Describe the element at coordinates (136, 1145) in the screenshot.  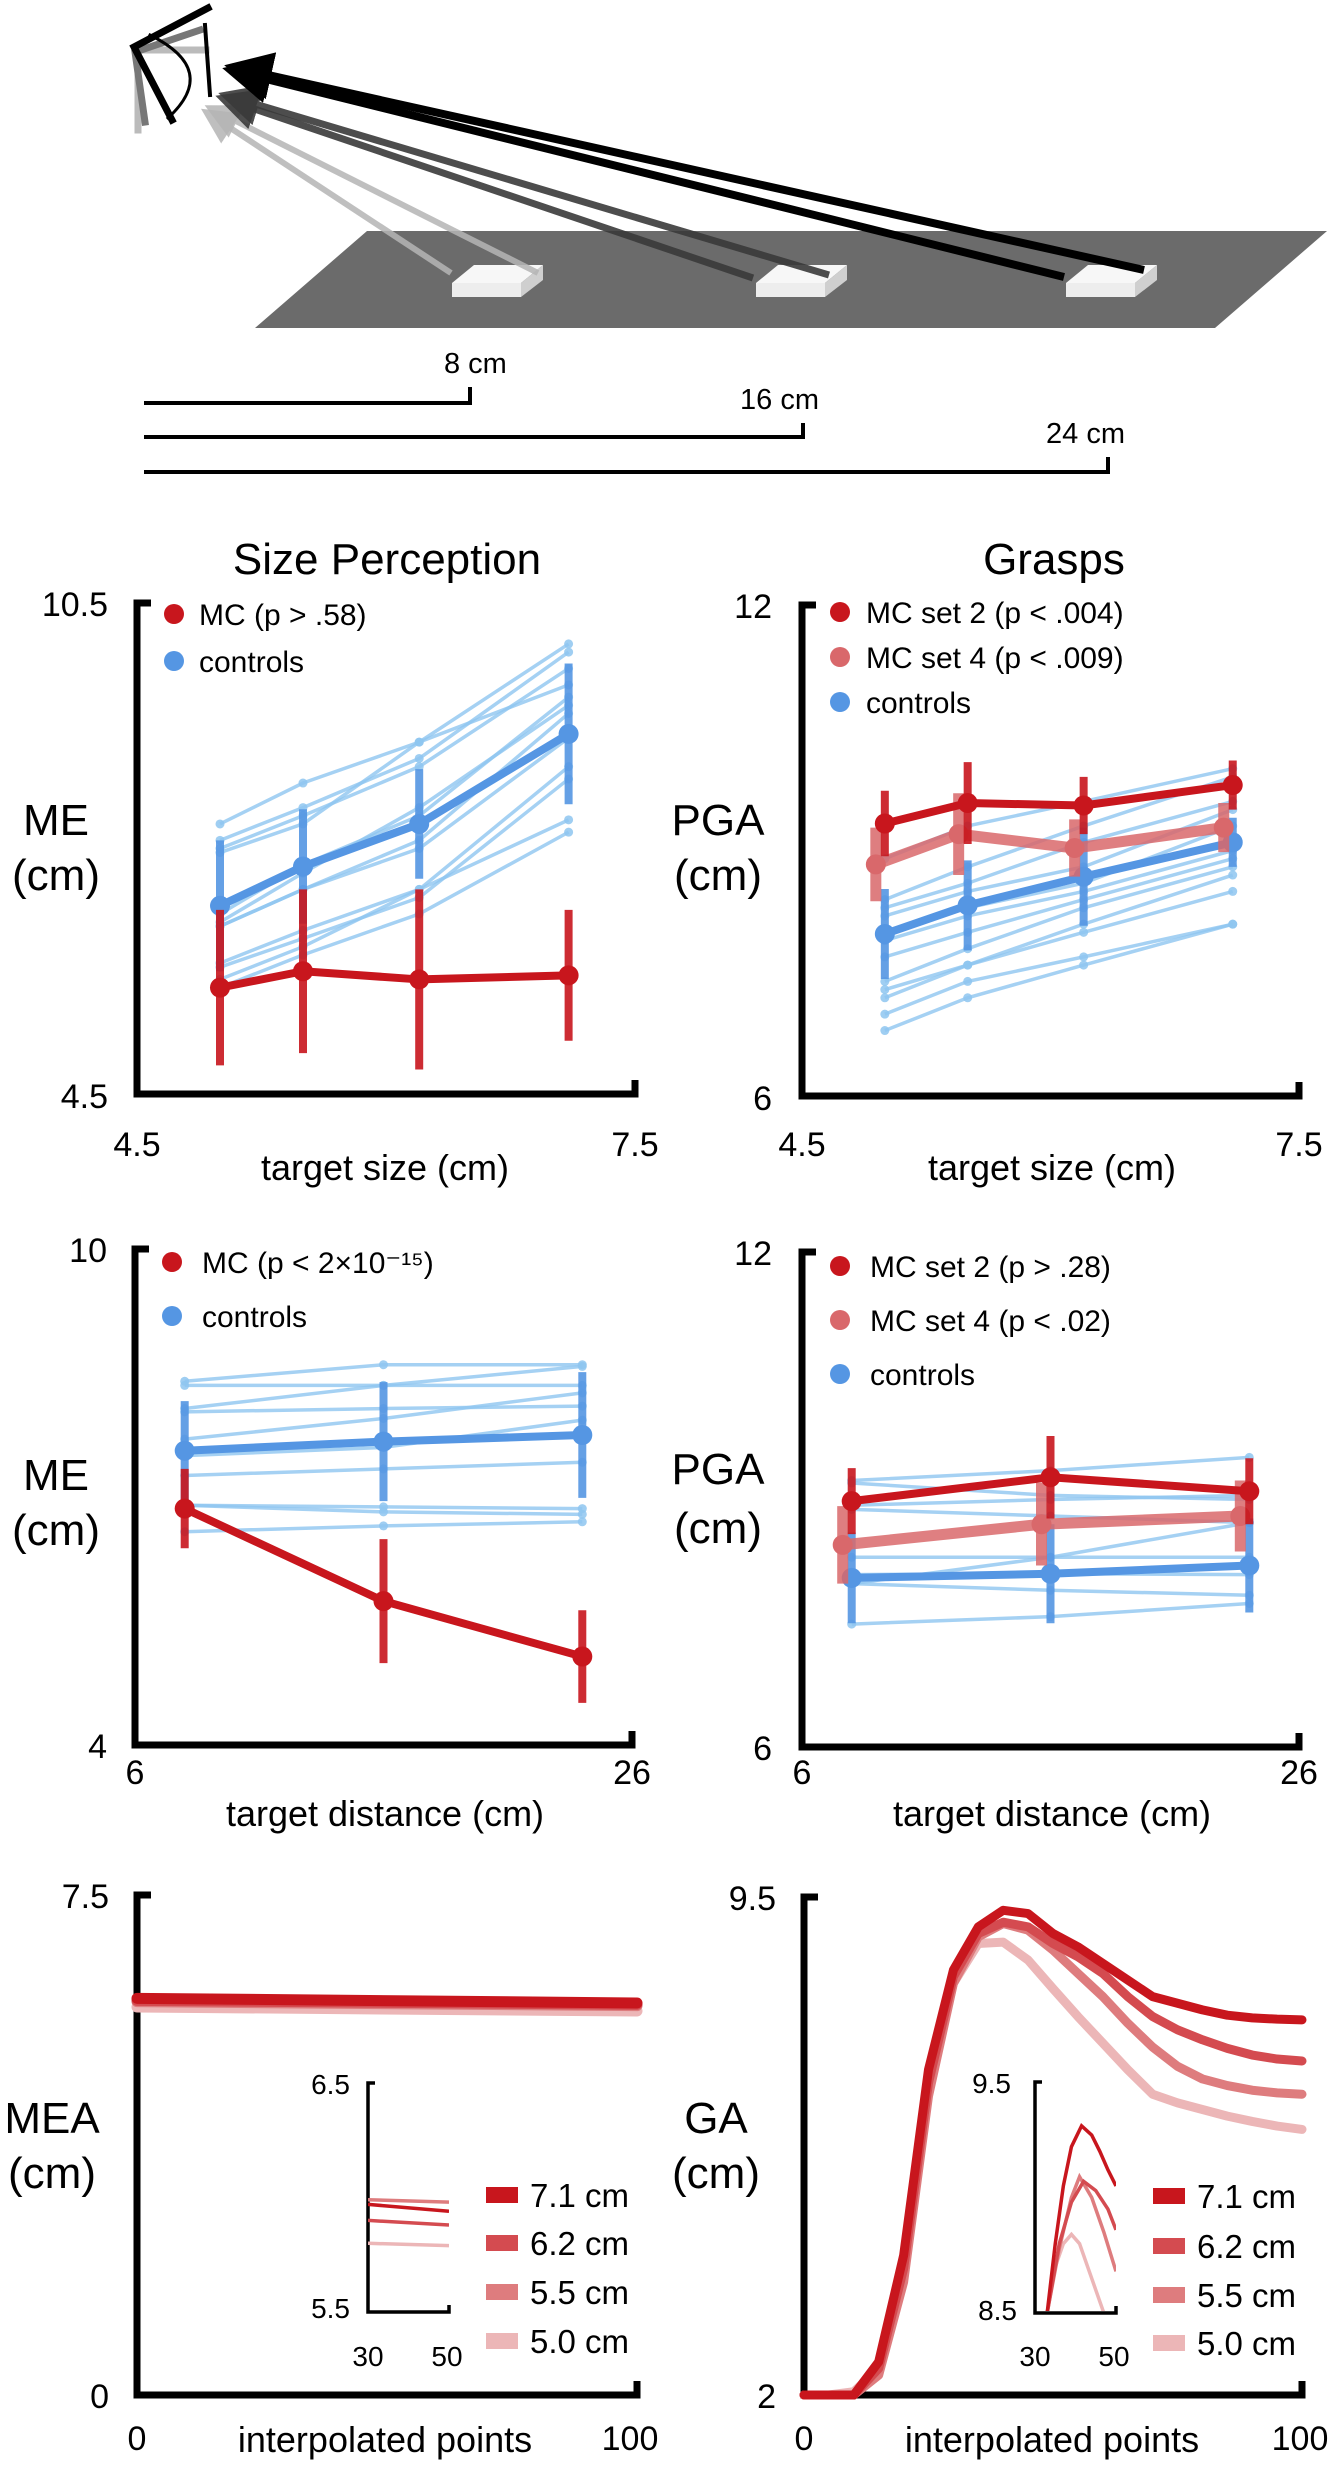
I see `x-tick-label: 4.5` at that location.